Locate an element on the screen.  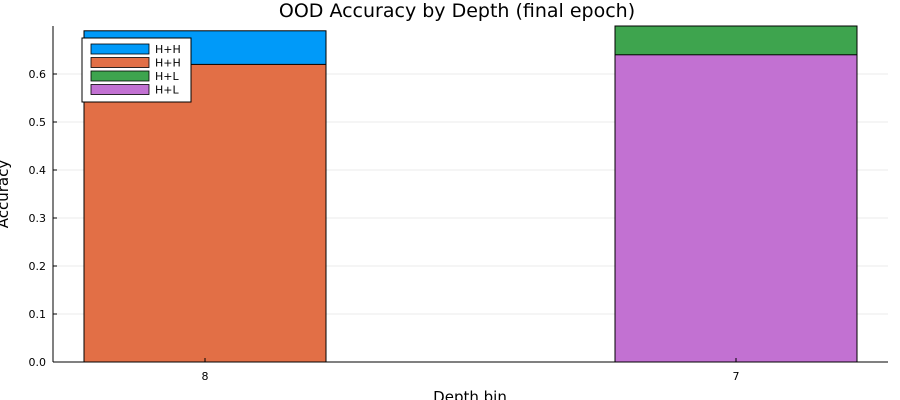
y-axis-label: Accuracy is located at coordinates (6, 194).